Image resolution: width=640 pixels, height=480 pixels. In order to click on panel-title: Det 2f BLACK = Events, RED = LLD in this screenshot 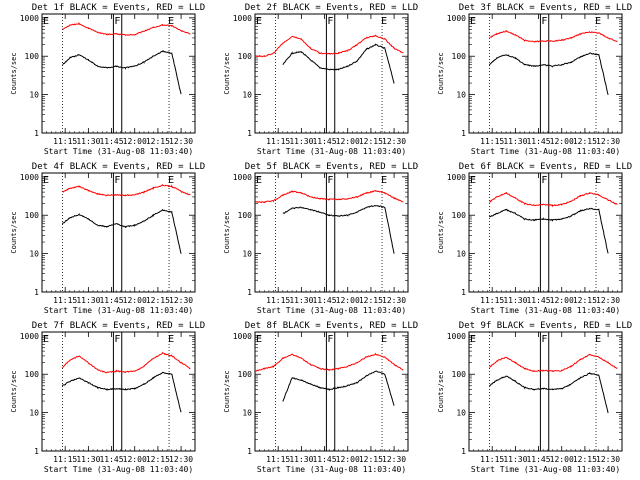, I will do `click(331, 8)`.